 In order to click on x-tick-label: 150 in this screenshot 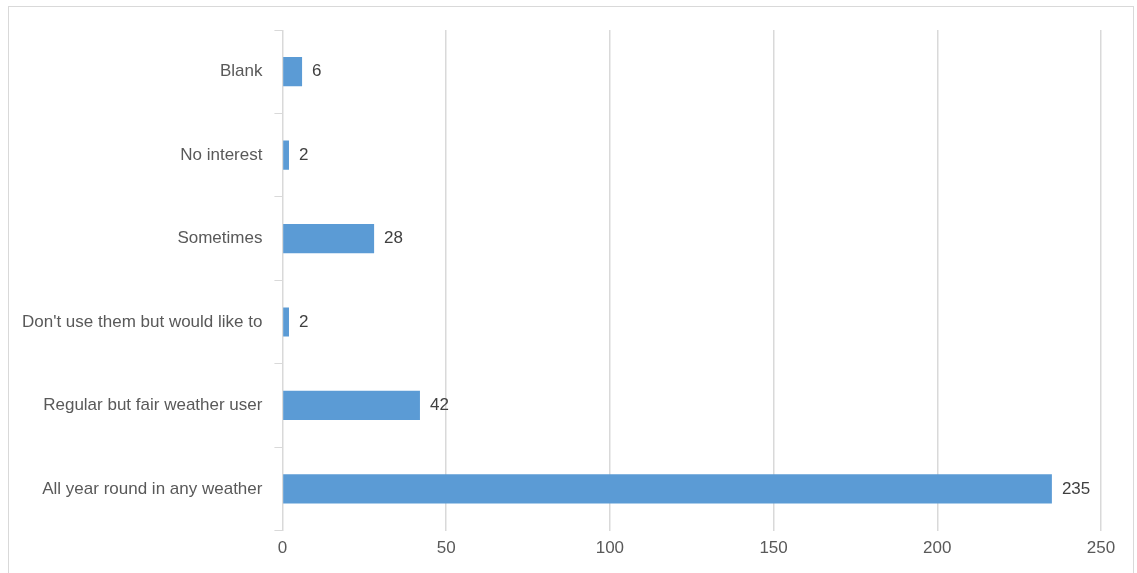, I will do `click(773, 548)`.